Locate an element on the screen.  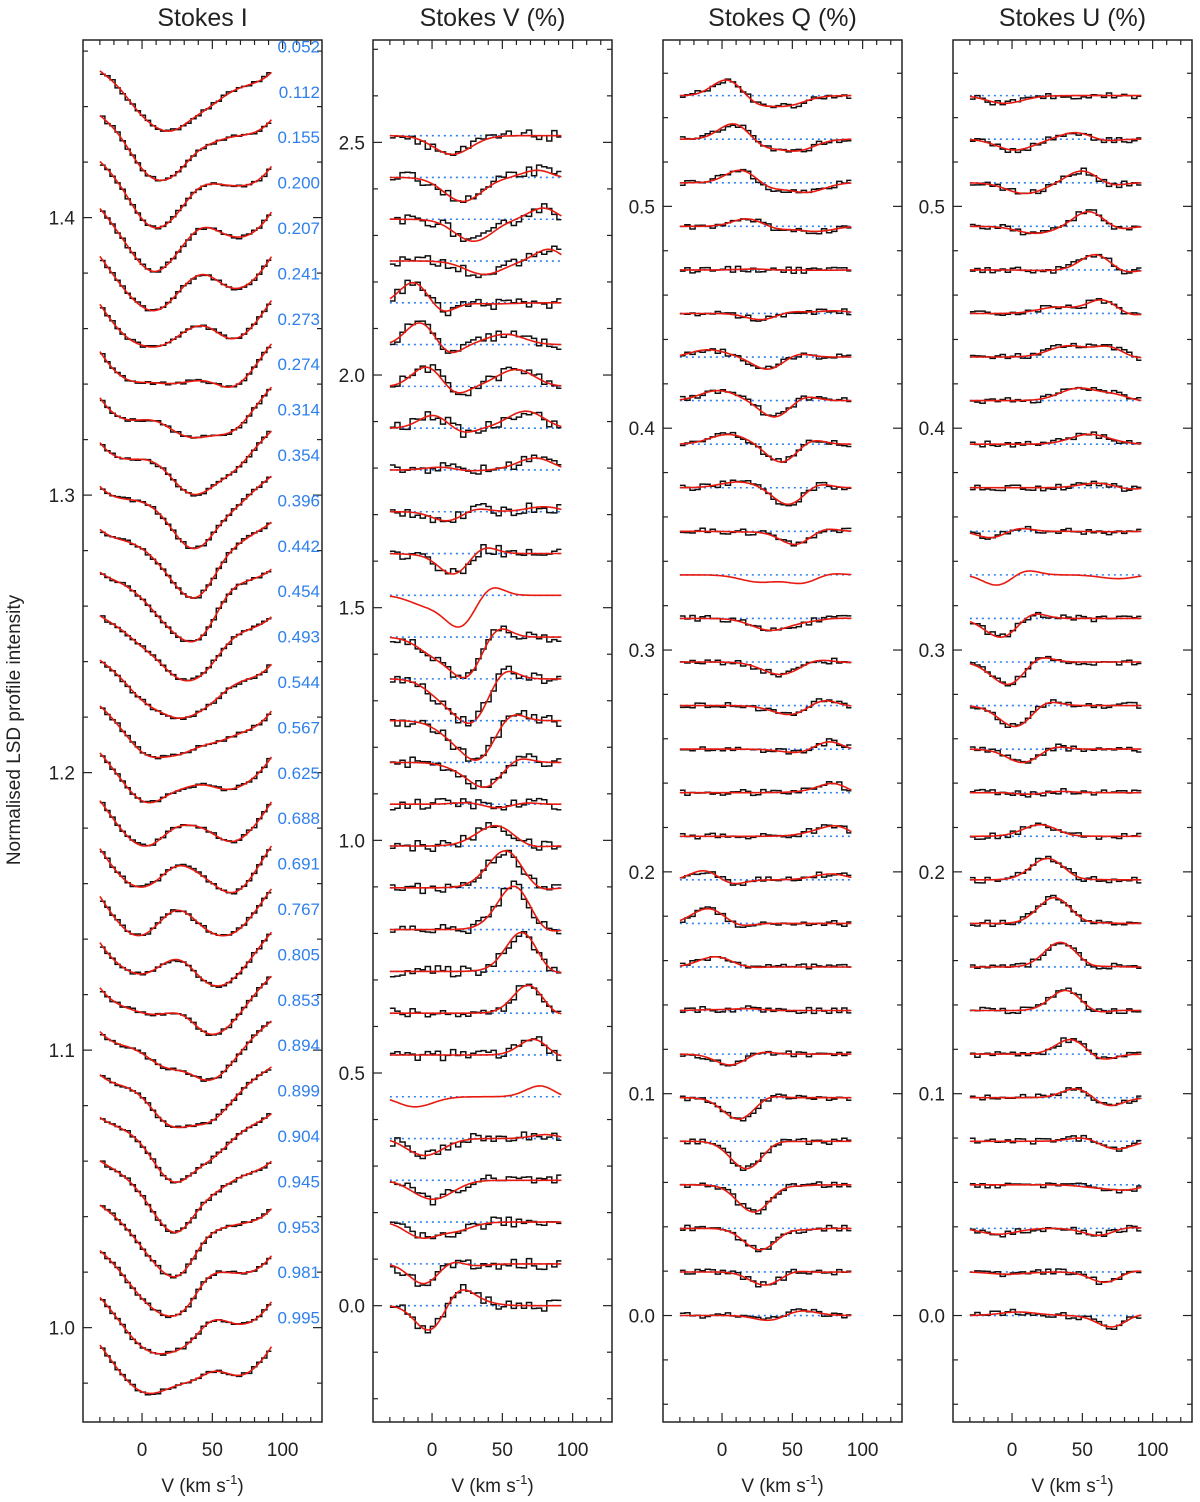
y-tick-label: 0.2 is located at coordinates (932, 873).